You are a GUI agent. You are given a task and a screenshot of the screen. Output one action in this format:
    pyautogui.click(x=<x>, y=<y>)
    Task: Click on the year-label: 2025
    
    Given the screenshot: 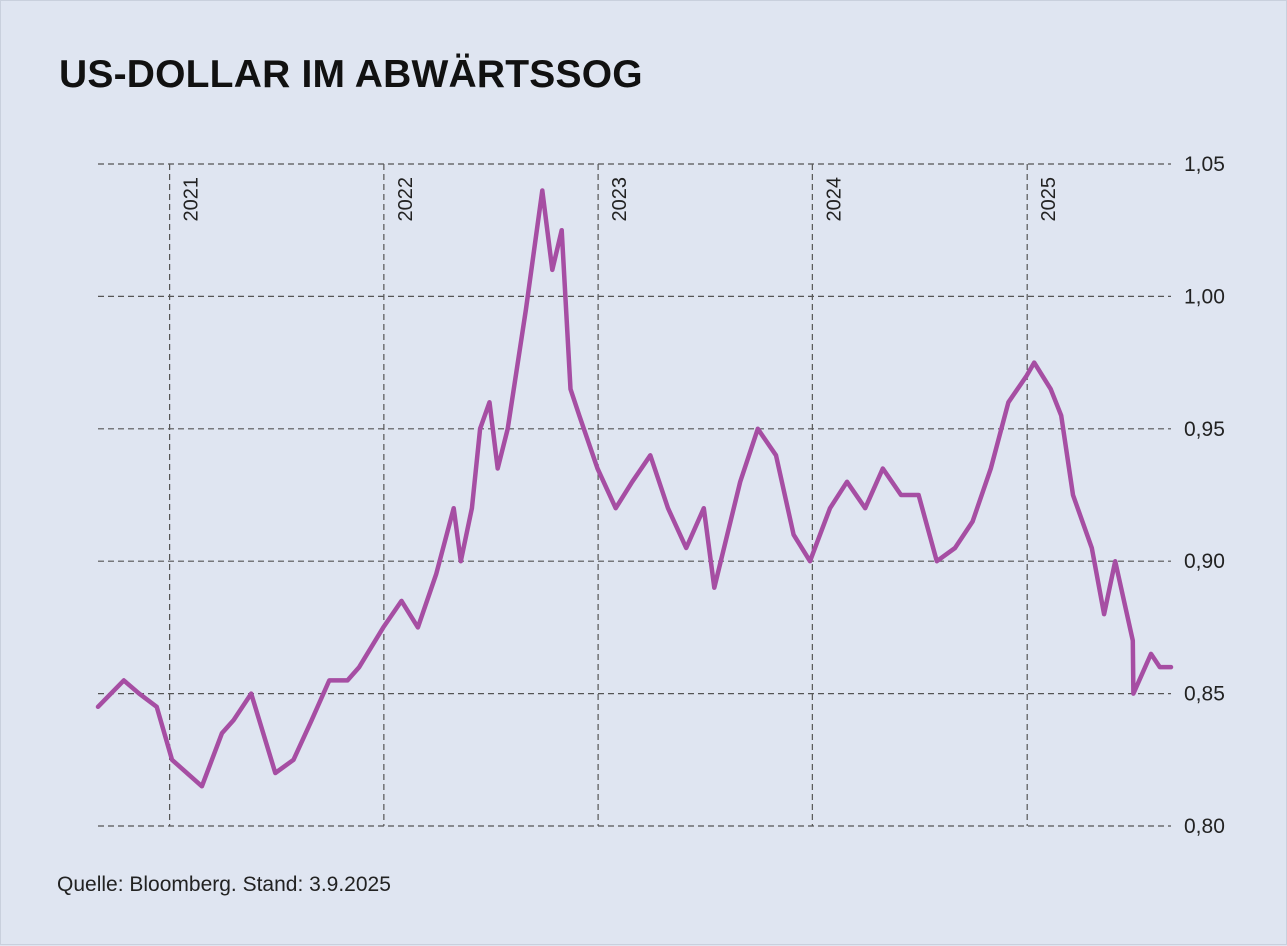 What is the action you would take?
    pyautogui.click(x=1049, y=199)
    